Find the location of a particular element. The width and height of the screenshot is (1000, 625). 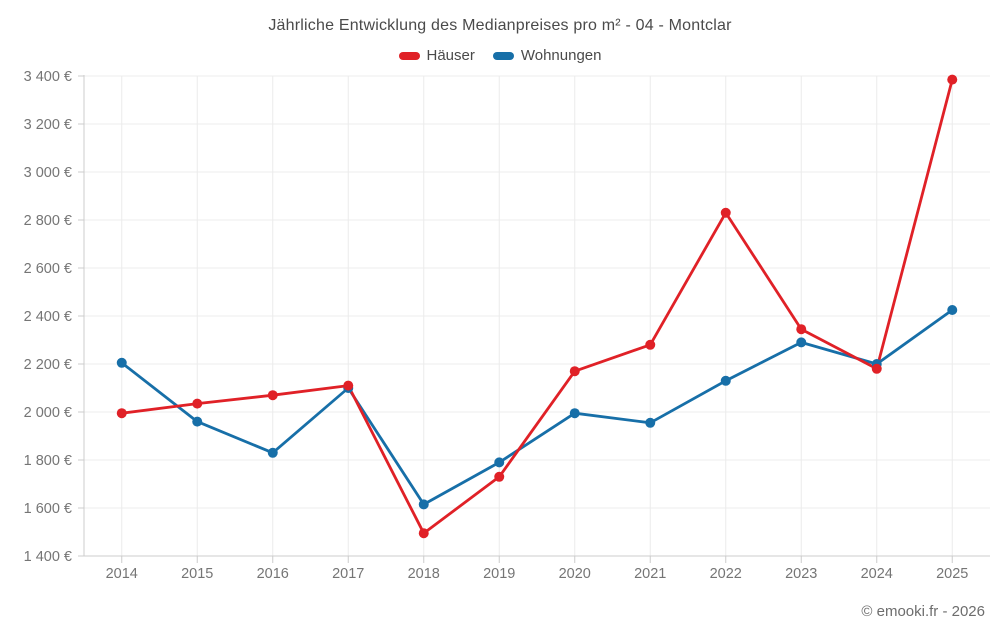

legend-item-wohnungen: Wohnungen is located at coordinates (547, 55).